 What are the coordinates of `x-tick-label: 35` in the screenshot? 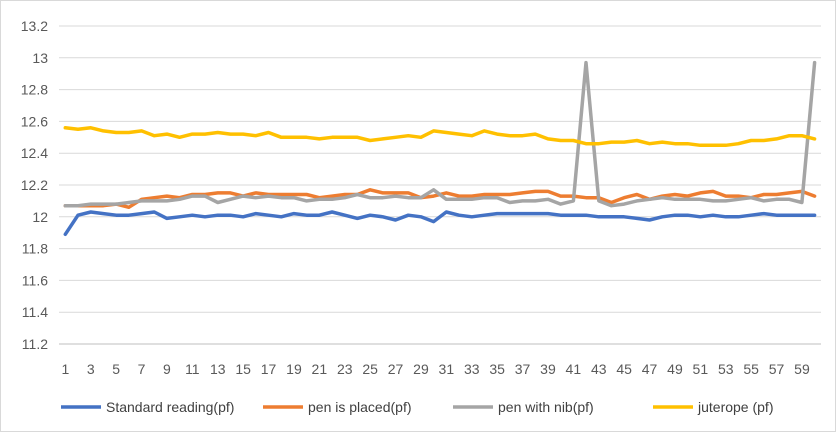 It's located at (497, 369).